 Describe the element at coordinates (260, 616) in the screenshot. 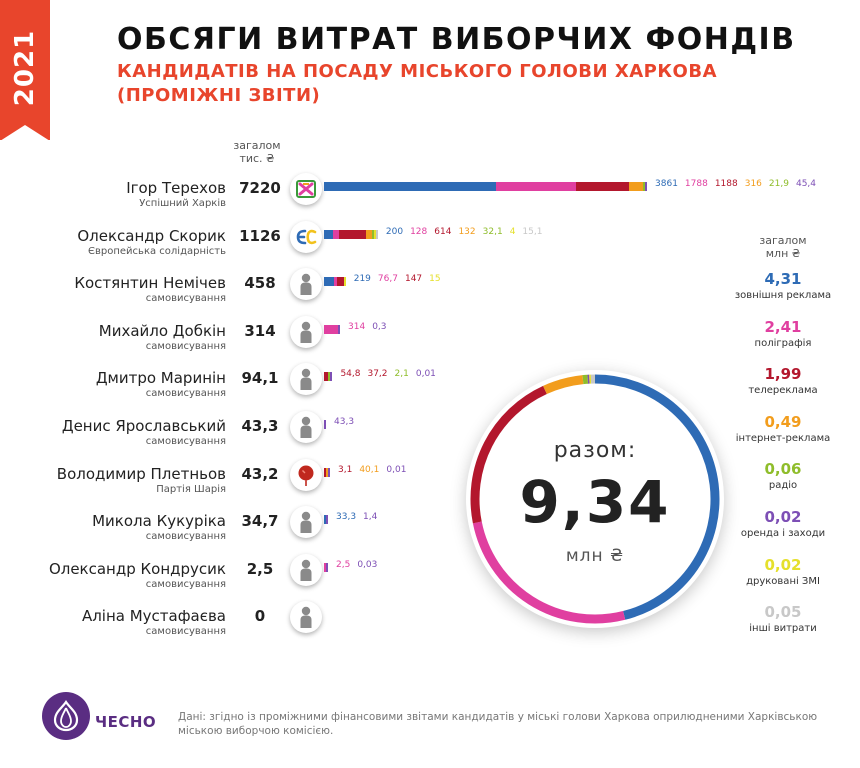

I see `candidate-total: 0` at that location.